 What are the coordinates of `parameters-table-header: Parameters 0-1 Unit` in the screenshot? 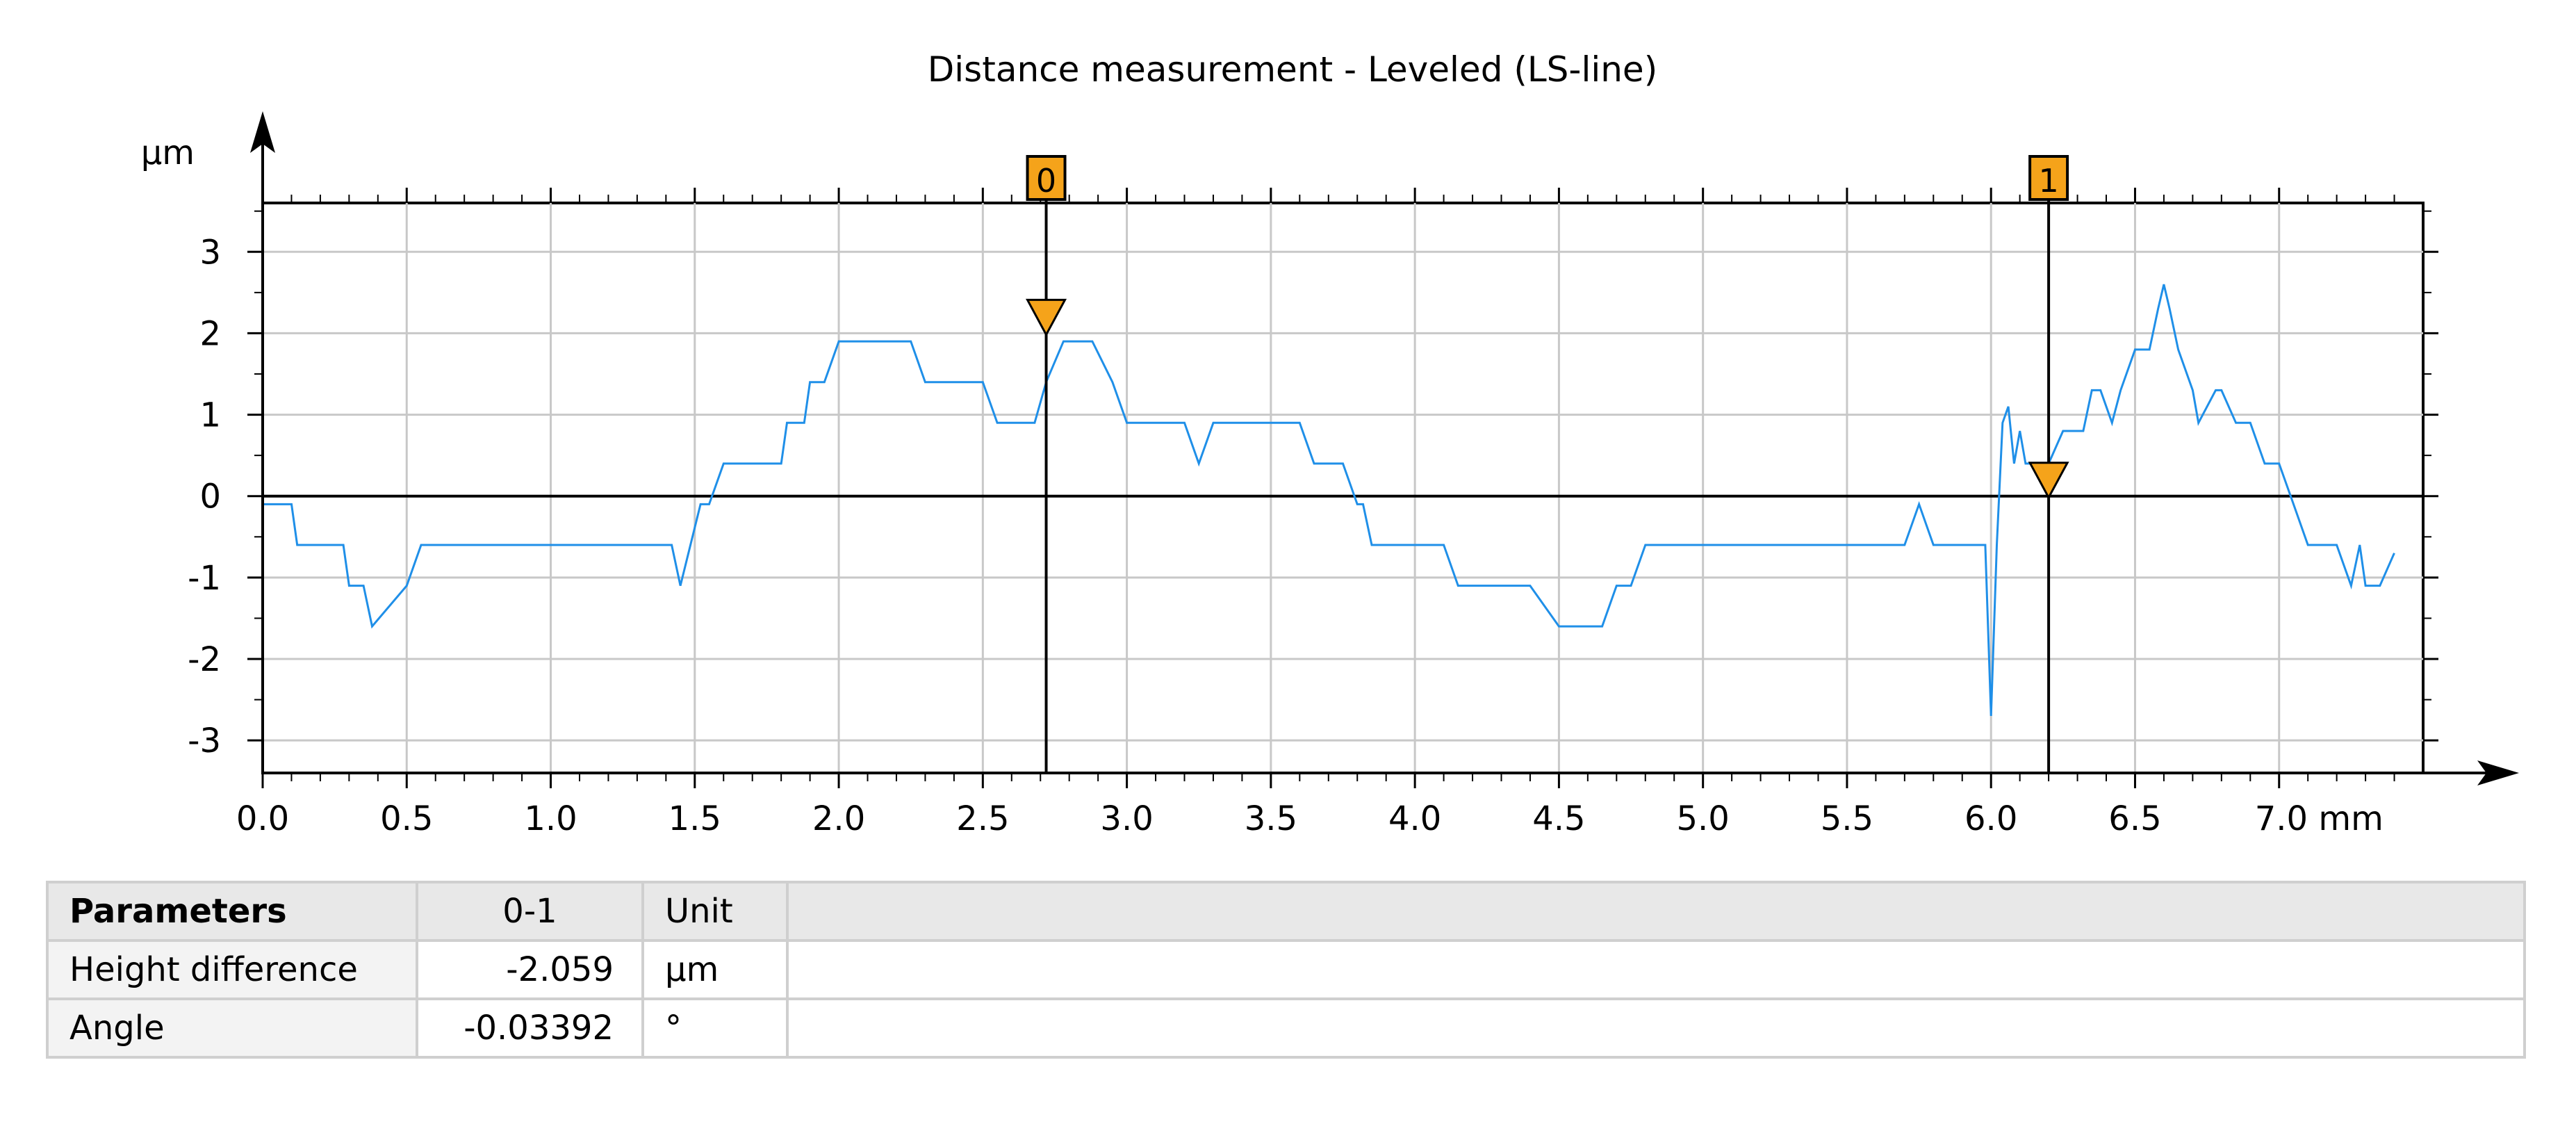 It's located at (1286, 911).